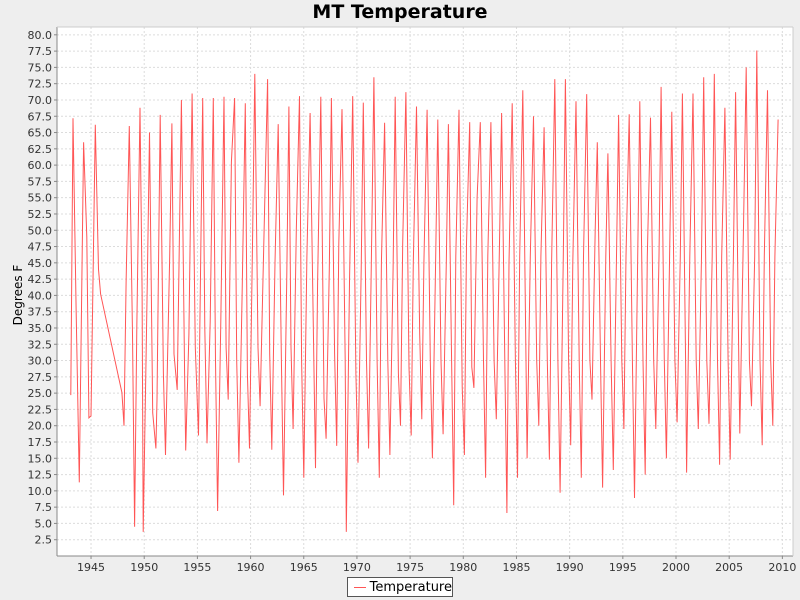  I want to click on y-tick-label: 62.5, so click(40, 149).